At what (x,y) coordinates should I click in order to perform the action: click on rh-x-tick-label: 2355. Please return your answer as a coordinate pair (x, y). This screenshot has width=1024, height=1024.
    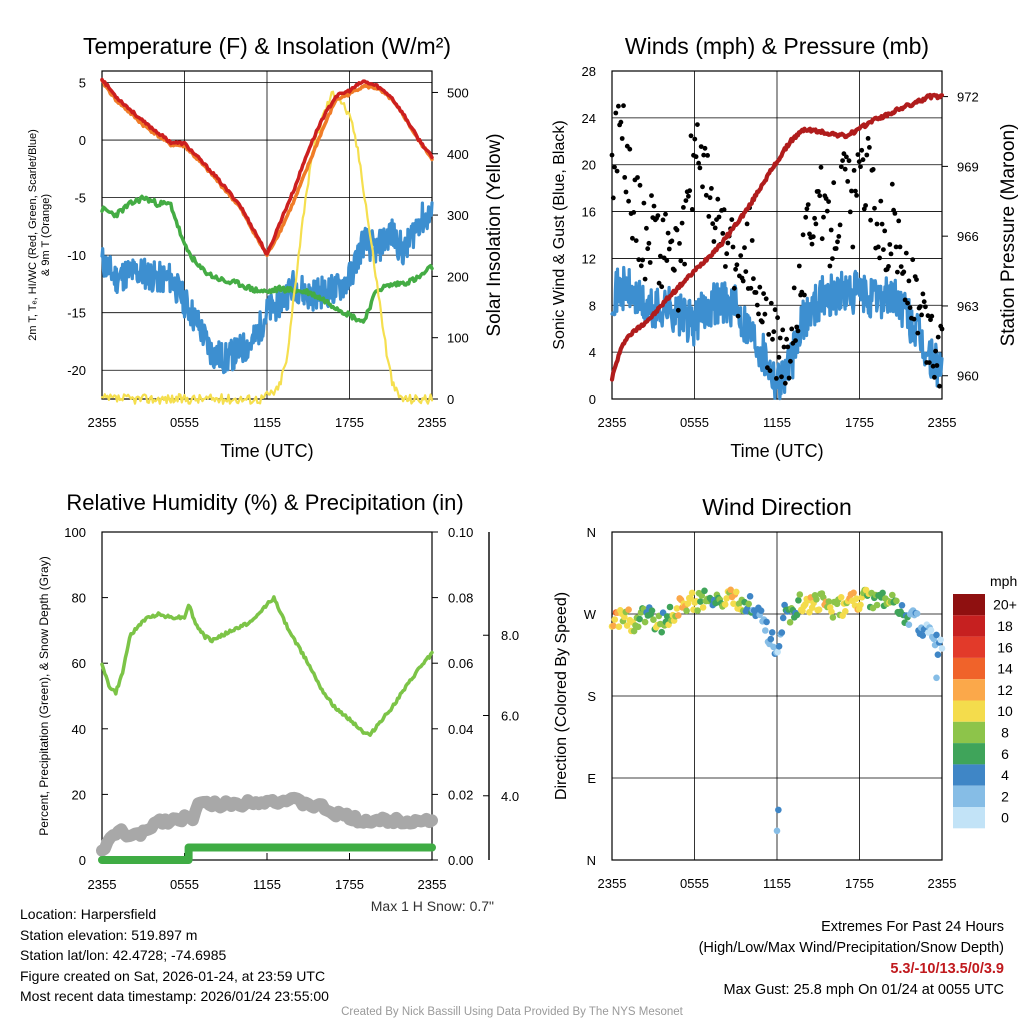
    Looking at the image, I should click on (102, 884).